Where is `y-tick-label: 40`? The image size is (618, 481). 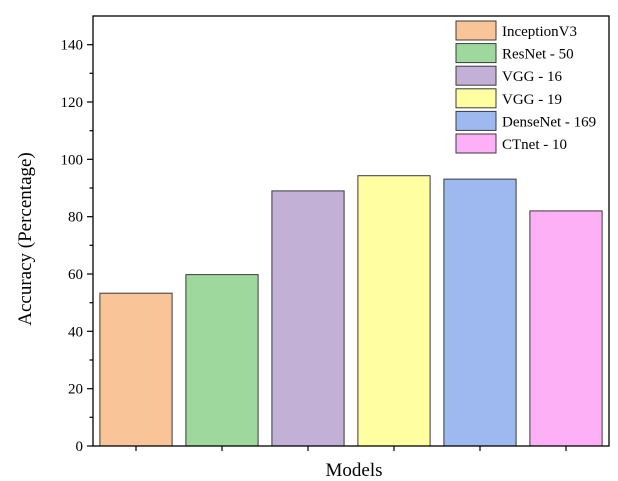 y-tick-label: 40 is located at coordinates (75, 332).